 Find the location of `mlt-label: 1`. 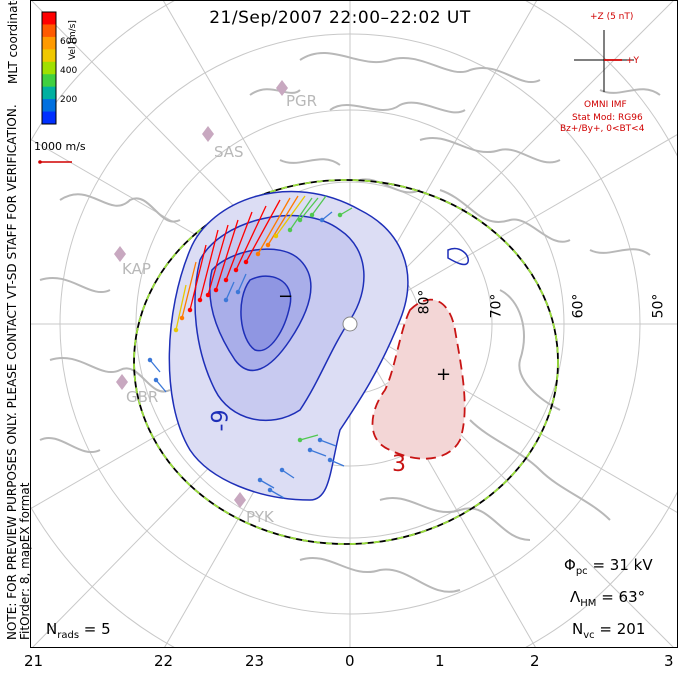

mlt-label: 1 is located at coordinates (440, 661).